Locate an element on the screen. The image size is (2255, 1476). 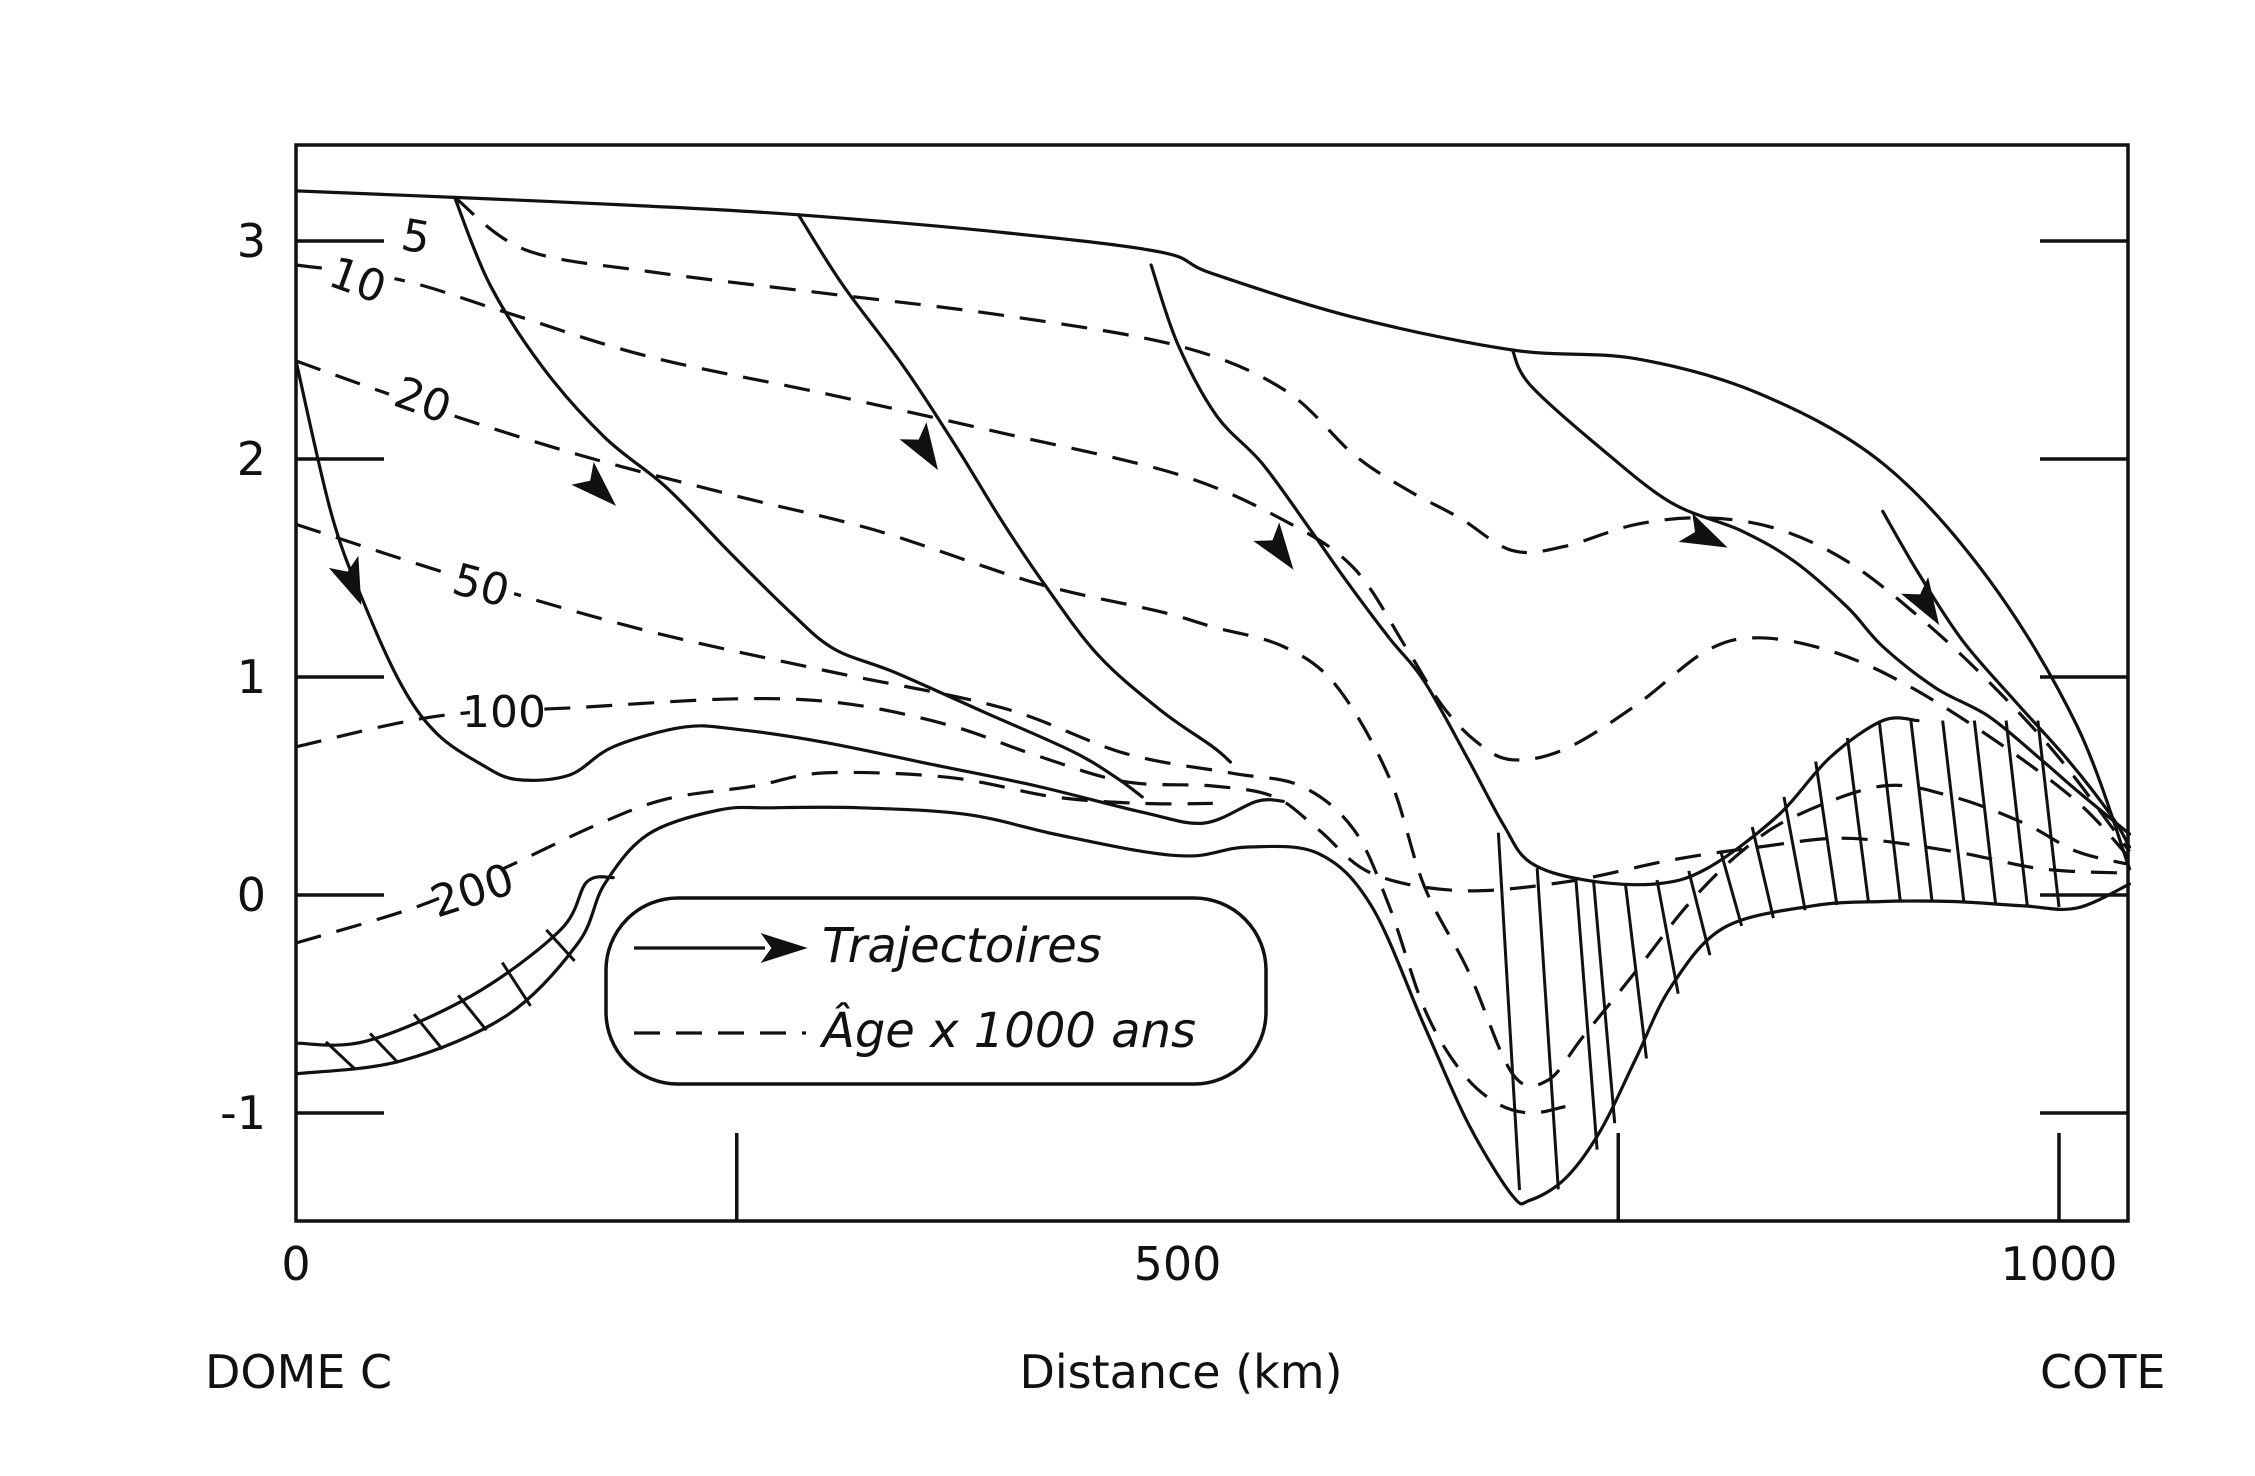
x-tick-label: 500 is located at coordinates (1178, 1264).